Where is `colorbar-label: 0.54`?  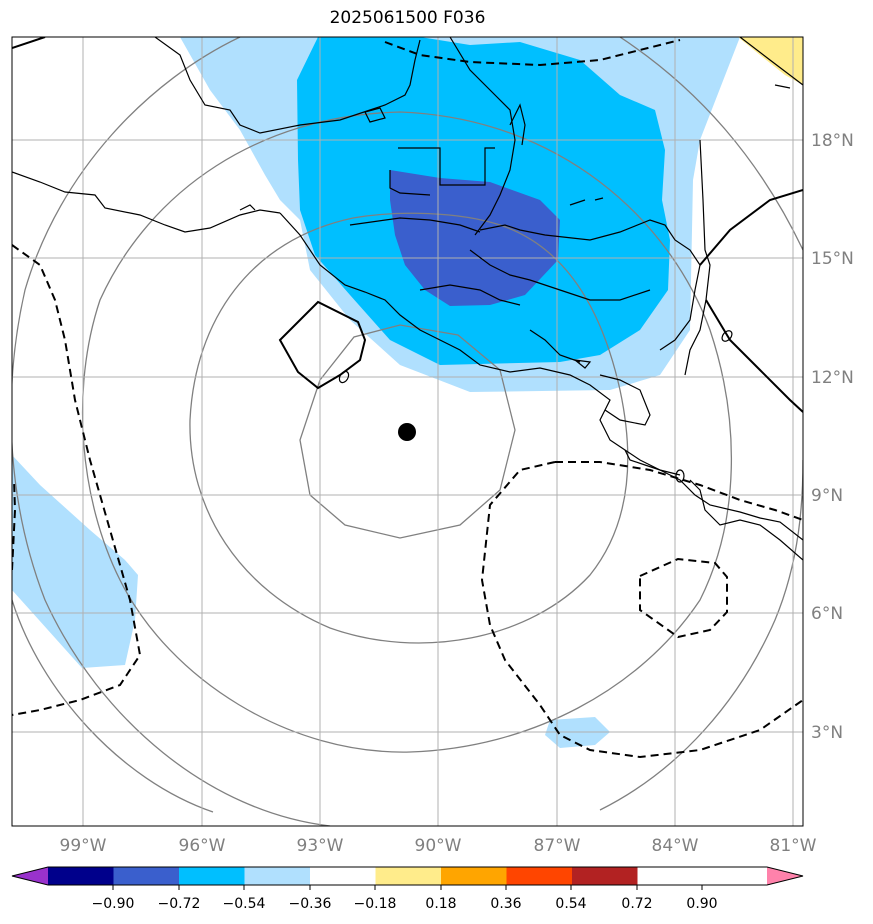
colorbar-label: 0.54 is located at coordinates (570, 904).